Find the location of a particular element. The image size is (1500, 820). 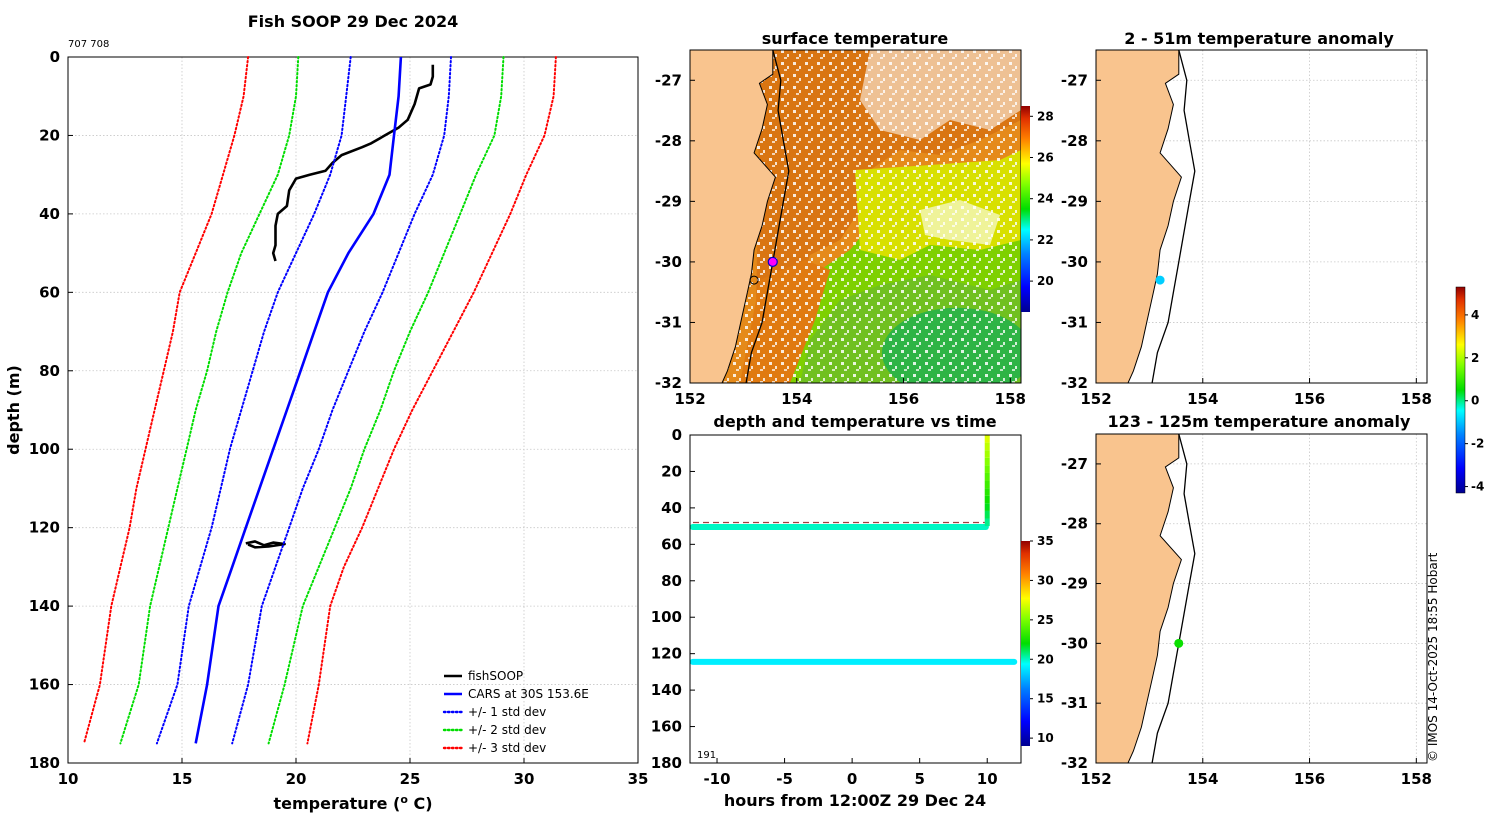

anomaly-shallow-title: 2 - 51m temperature anomaly is located at coordinates (1259, 38).